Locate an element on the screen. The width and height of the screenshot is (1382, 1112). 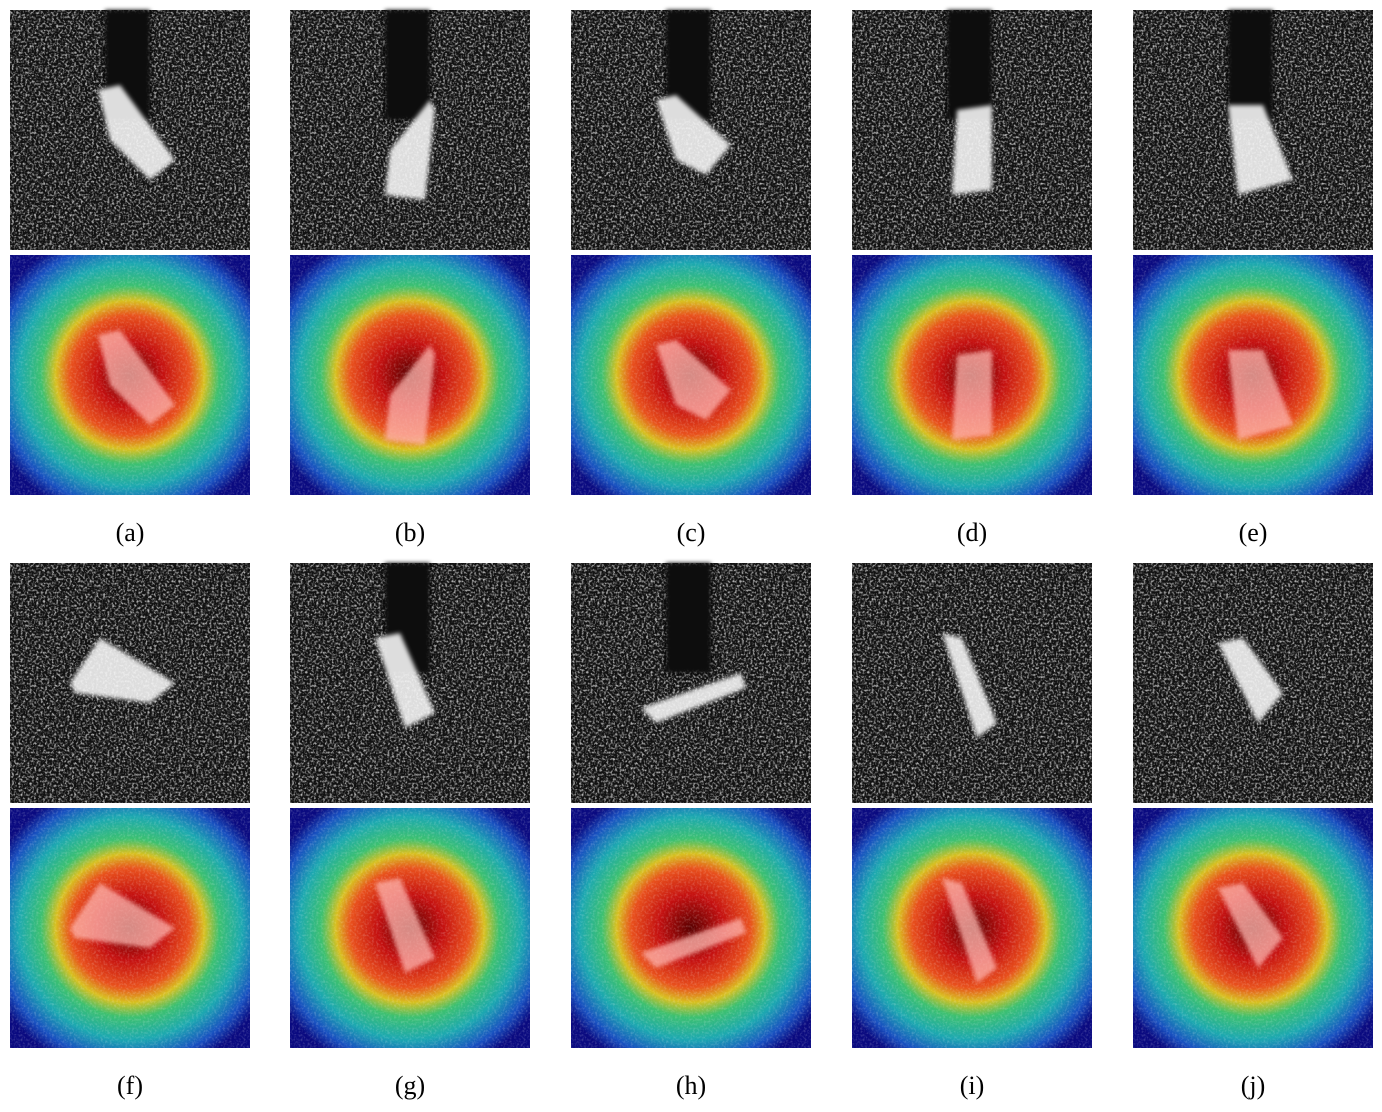
heatmap-speckle is located at coordinates (691, 928).